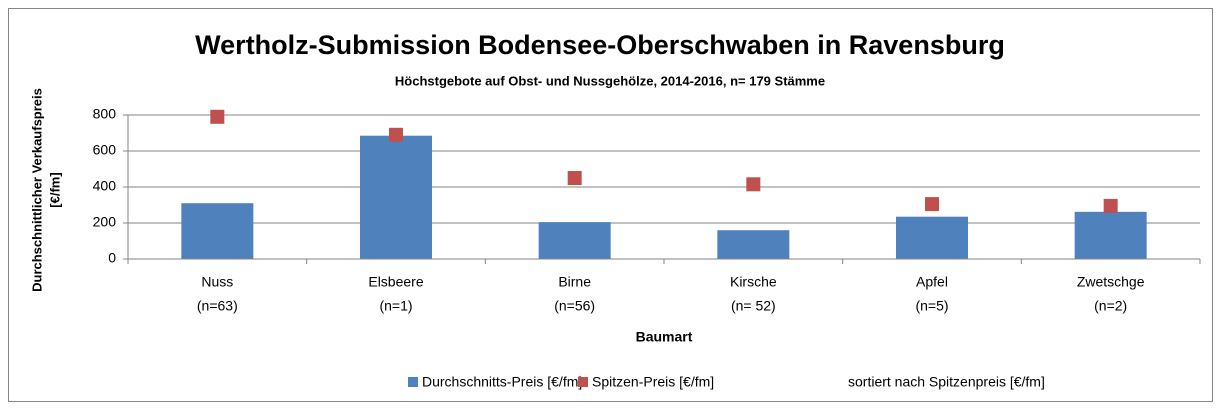 The height and width of the screenshot is (415, 1221). I want to click on y-tick-label: 200, so click(105, 222).